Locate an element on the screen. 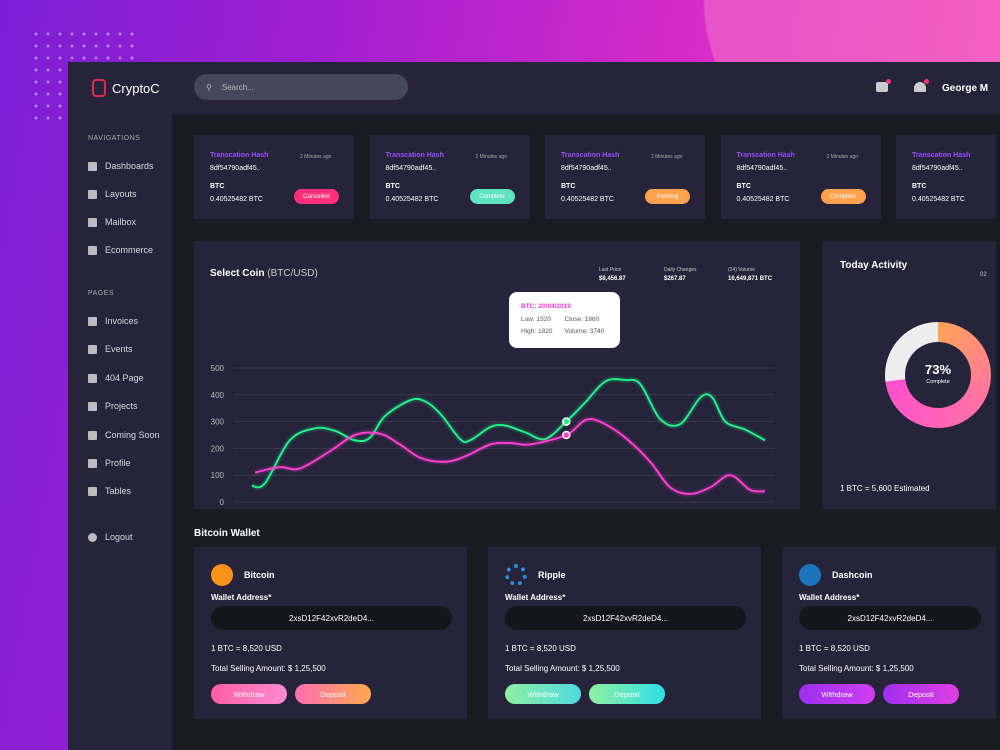 Image resolution: width=1000 pixels, height=750 pixels. label: Ecommerce is located at coordinates (129, 250).